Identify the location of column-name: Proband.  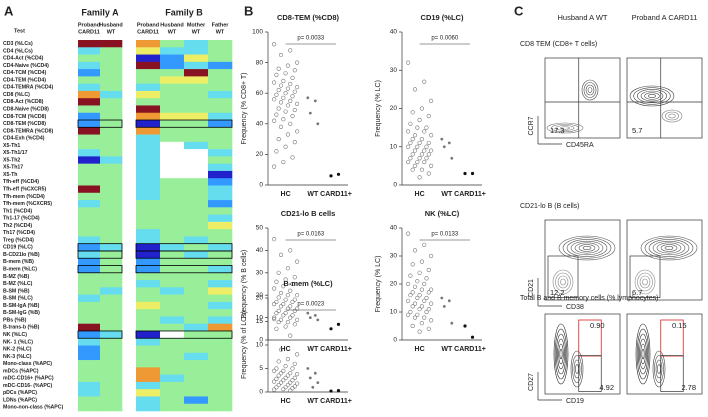
(148, 25).